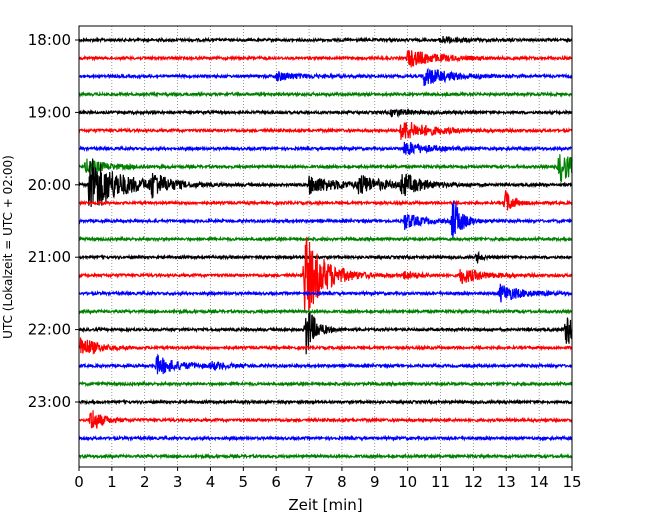  I want to click on y-tick-label: 23:00, so click(49, 402).